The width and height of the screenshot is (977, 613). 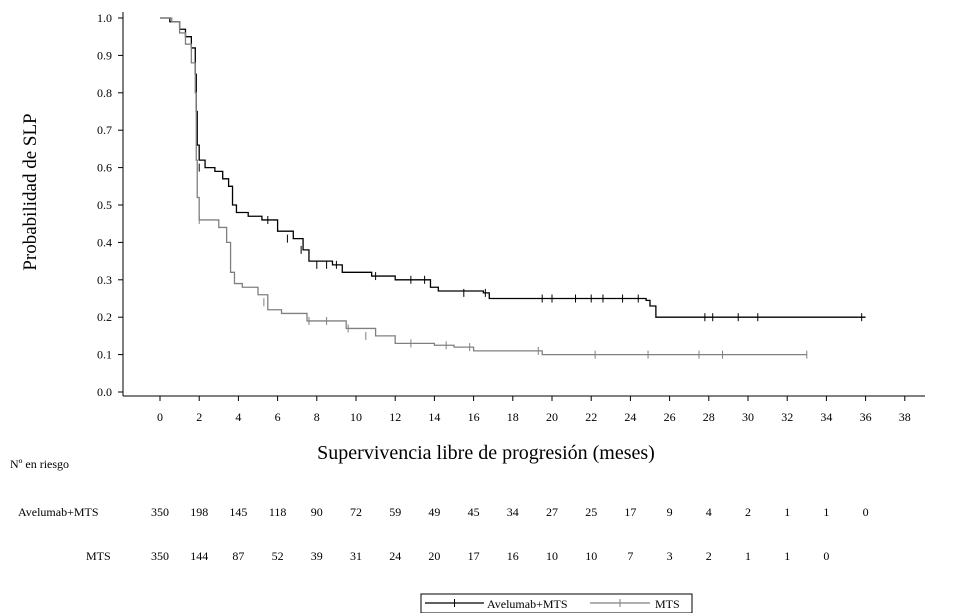 What do you see at coordinates (104, 168) in the screenshot?
I see `y-tick-label: 0.6` at bounding box center [104, 168].